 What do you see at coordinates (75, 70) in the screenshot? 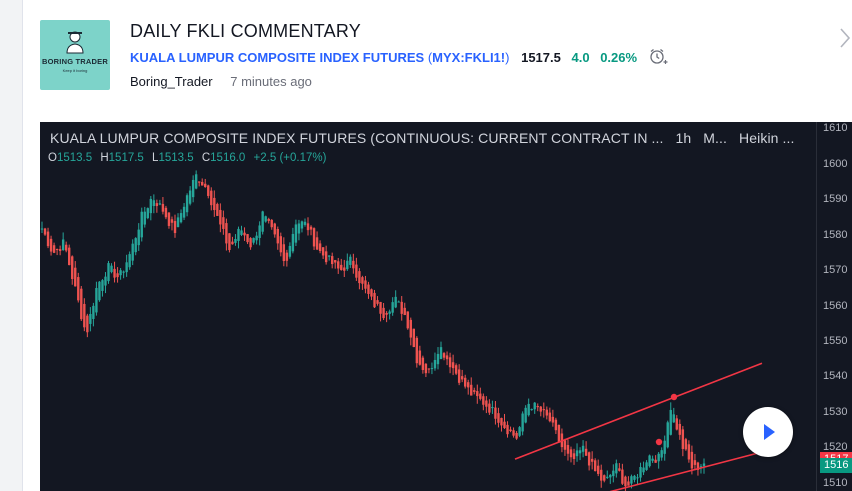
I see `avatar-subtitle: Keep it boring` at bounding box center [75, 70].